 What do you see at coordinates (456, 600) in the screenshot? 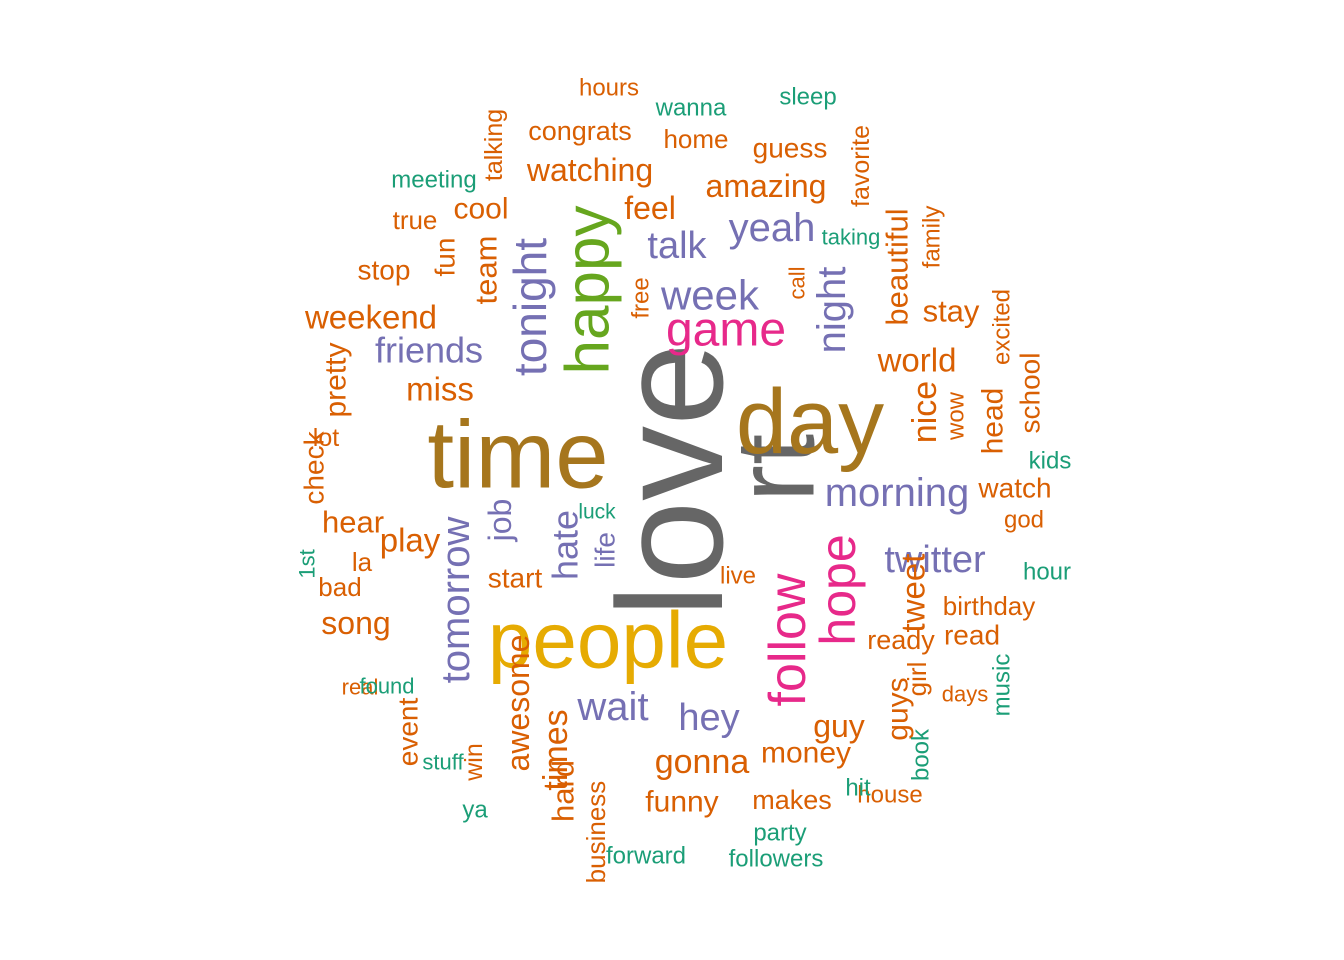
I see `word-tomorrow: tomorrow` at bounding box center [456, 600].